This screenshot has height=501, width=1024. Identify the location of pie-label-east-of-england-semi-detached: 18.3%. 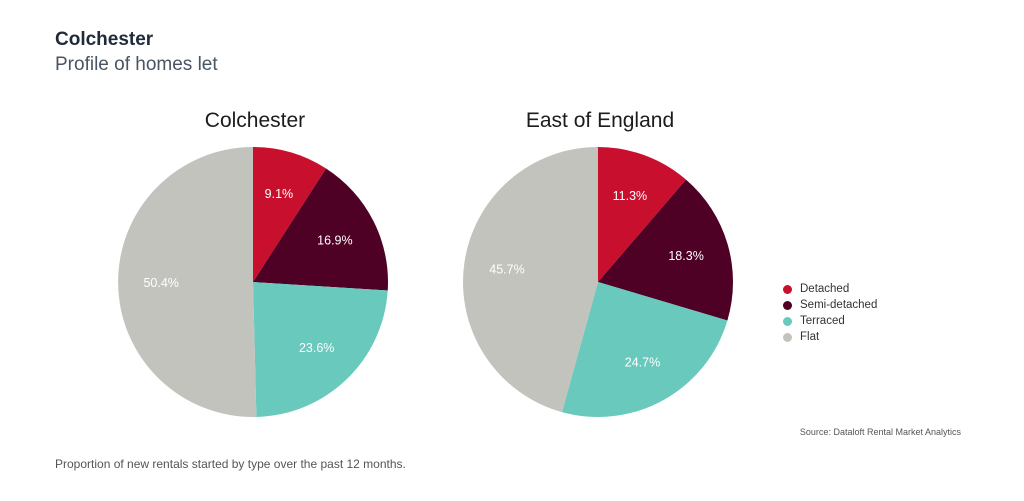
(685, 256).